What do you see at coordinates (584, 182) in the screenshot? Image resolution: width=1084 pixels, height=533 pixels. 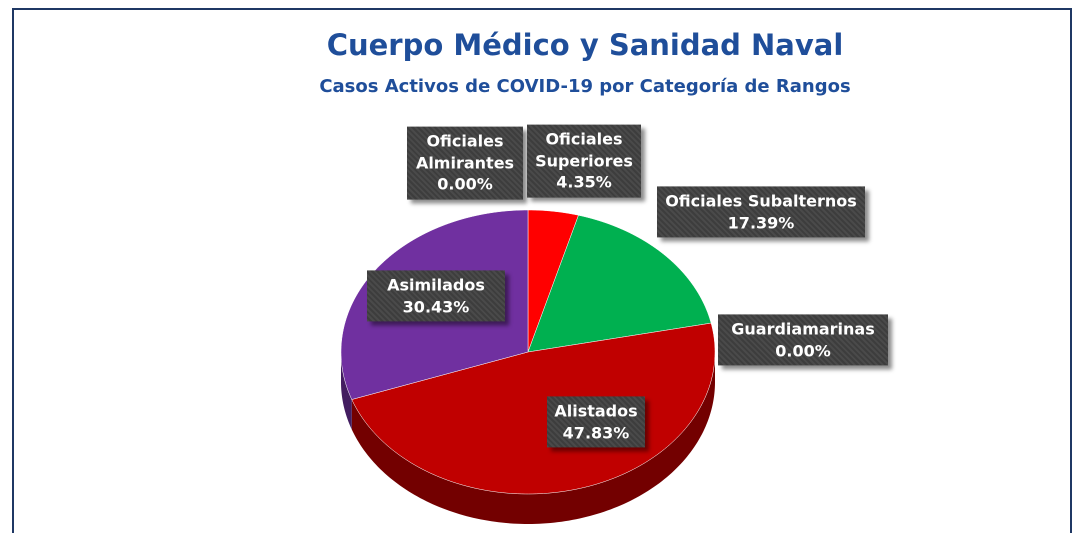 I see `slice-value: 4.35%` at bounding box center [584, 182].